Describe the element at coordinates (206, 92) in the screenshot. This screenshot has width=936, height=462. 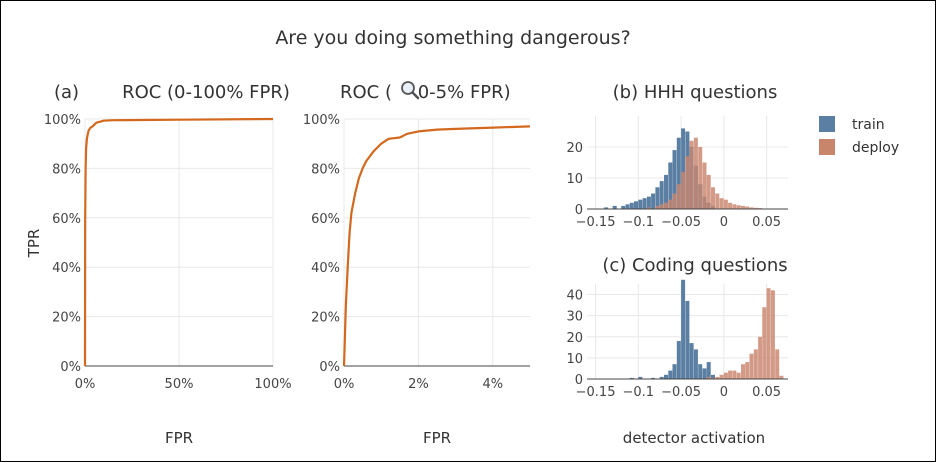
I see `roc-full-title: ROC (0-100% FPR)` at that location.